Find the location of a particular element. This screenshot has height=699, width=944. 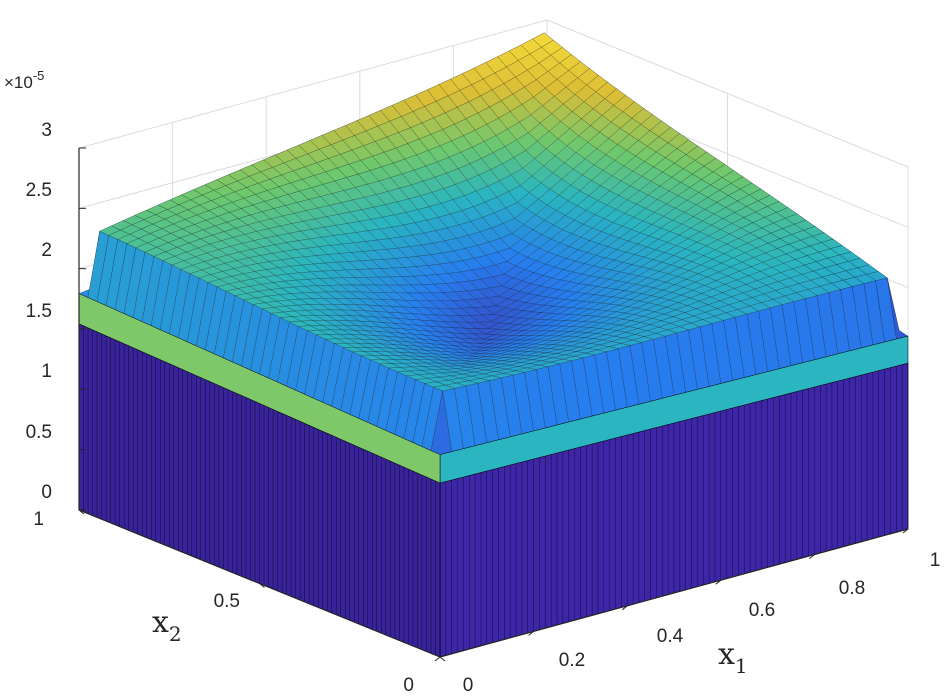

x2-tick-label: 1 is located at coordinates (38, 519).